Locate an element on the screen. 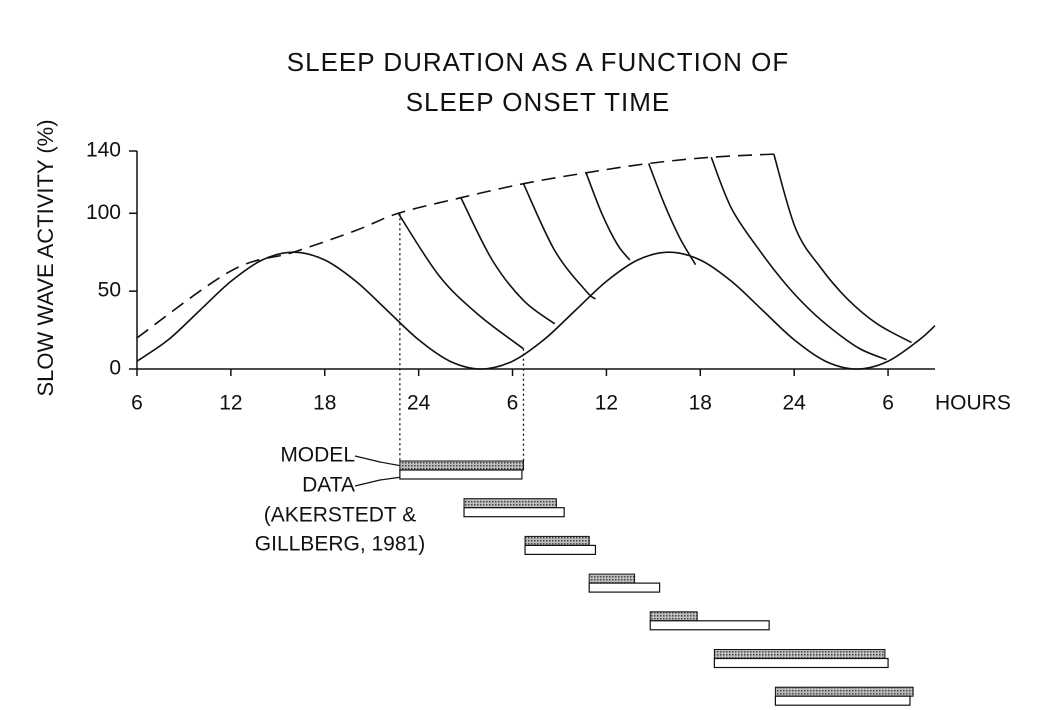  chart-title: SLEEP ONSET TIME is located at coordinates (538, 102).